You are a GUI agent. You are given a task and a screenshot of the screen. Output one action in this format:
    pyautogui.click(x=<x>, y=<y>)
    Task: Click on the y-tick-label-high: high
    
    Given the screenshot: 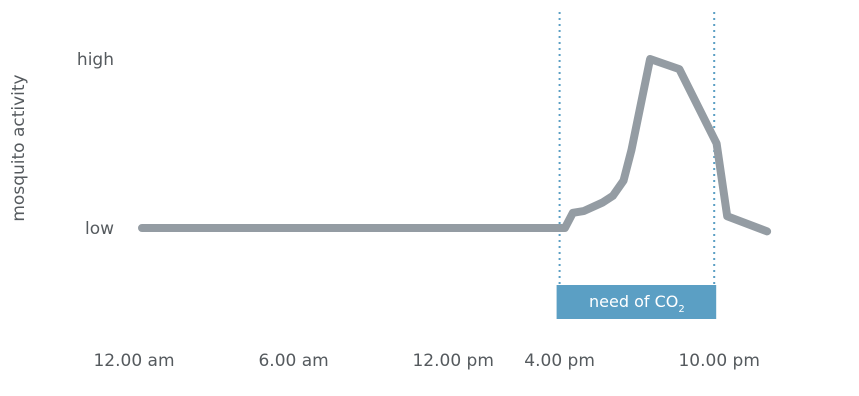 What is the action you would take?
    pyautogui.click(x=95, y=60)
    